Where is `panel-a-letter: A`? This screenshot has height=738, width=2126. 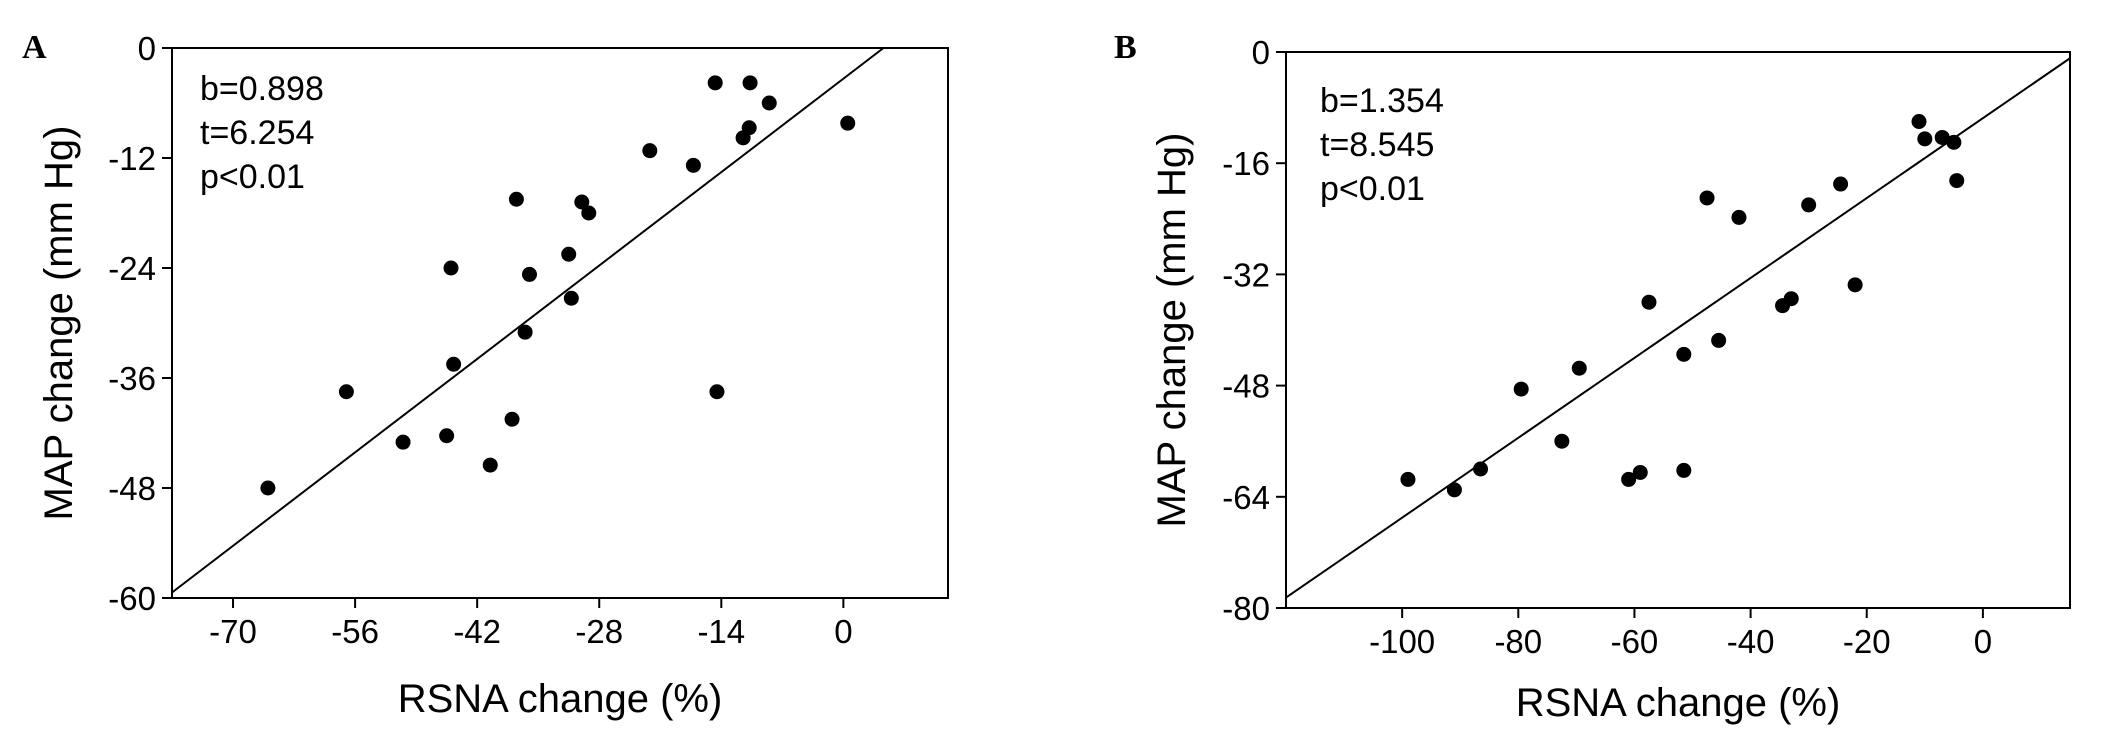 panel-a-letter: A is located at coordinates (34, 47).